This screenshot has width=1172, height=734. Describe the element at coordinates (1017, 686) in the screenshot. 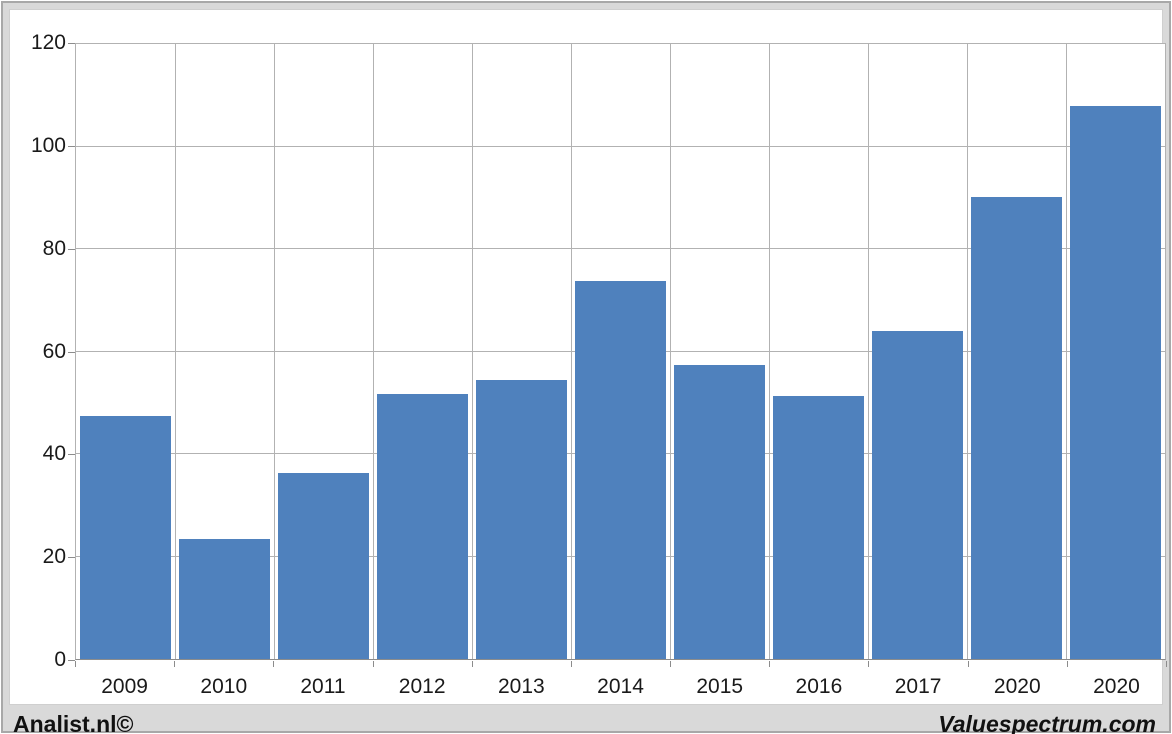

I see `x-tick-label-9-2020: 2020` at that location.